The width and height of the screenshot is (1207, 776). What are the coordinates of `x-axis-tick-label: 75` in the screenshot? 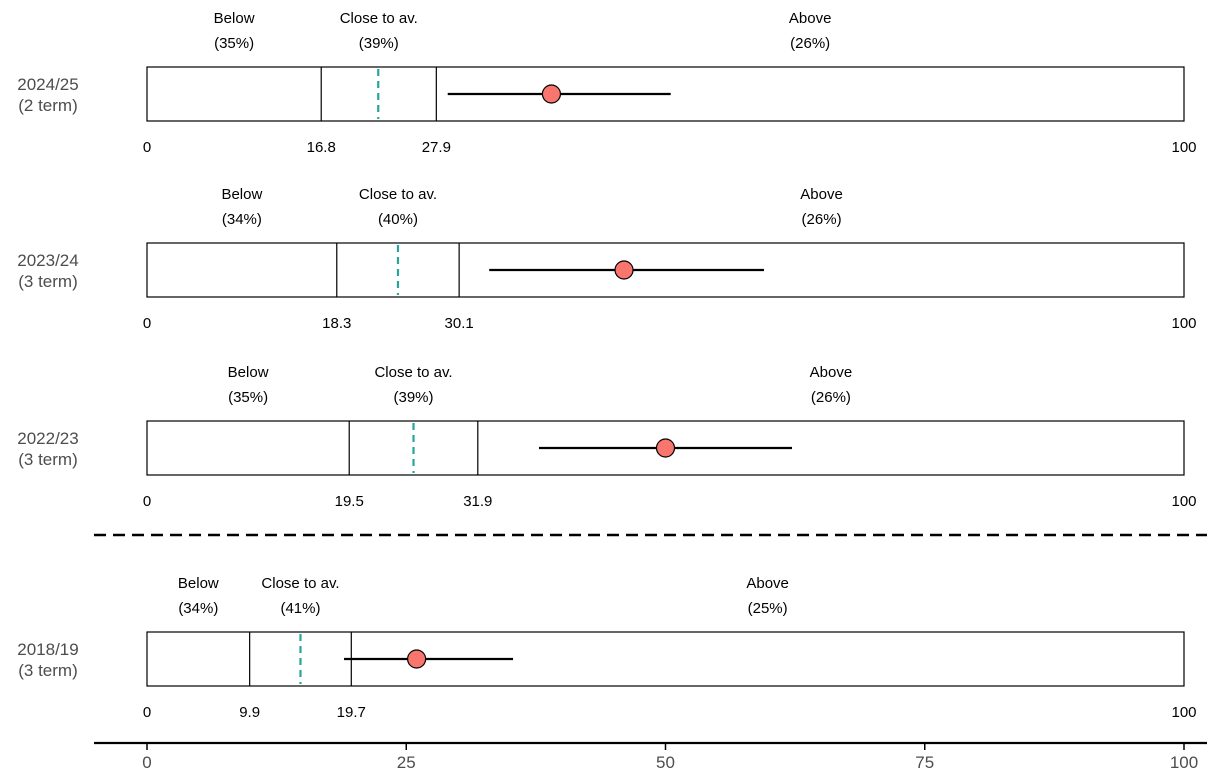 It's located at (924, 762).